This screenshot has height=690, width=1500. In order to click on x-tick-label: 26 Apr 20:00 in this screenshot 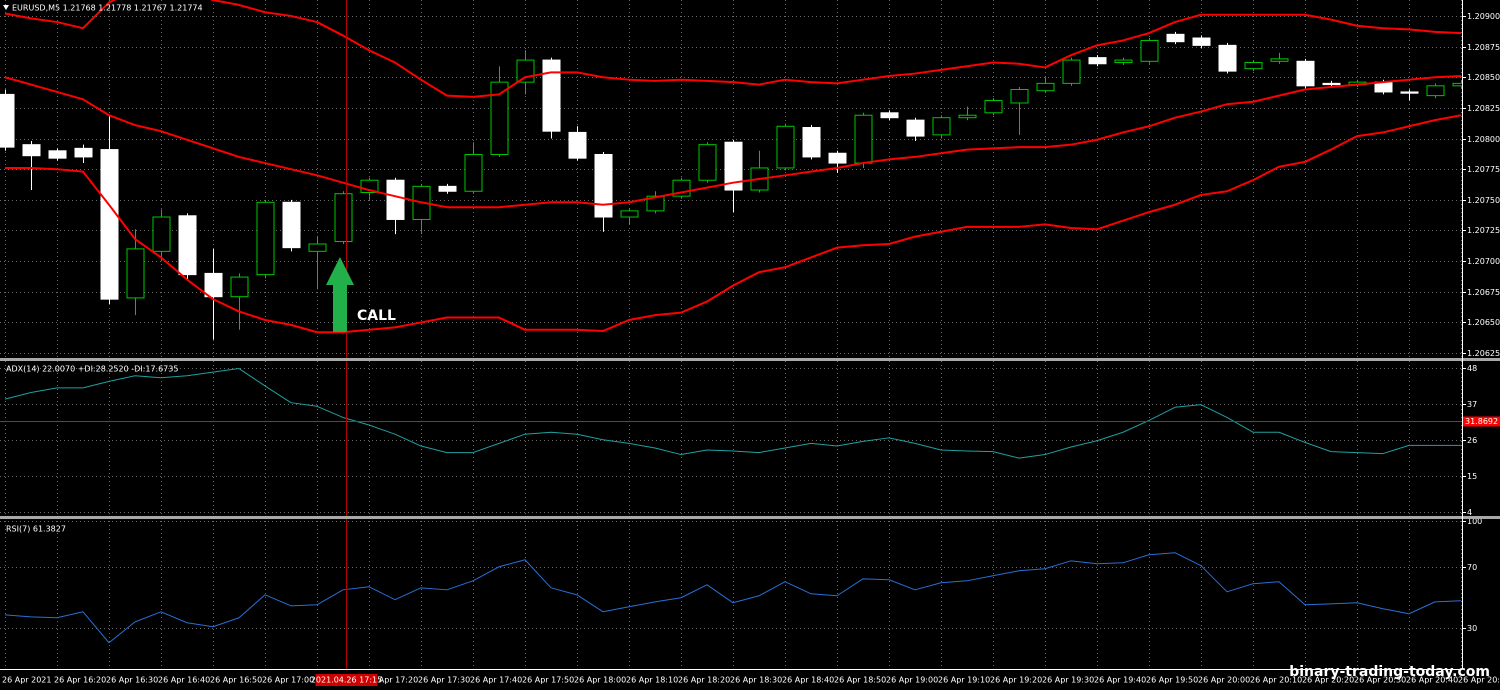, I will do `click(1224, 680)`.